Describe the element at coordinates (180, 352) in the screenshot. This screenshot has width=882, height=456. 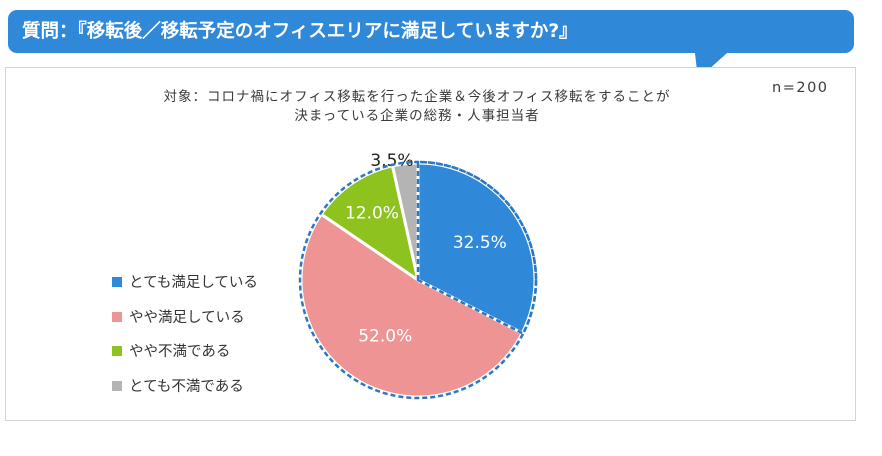
I see `legend-label-3: やや不満である` at that location.